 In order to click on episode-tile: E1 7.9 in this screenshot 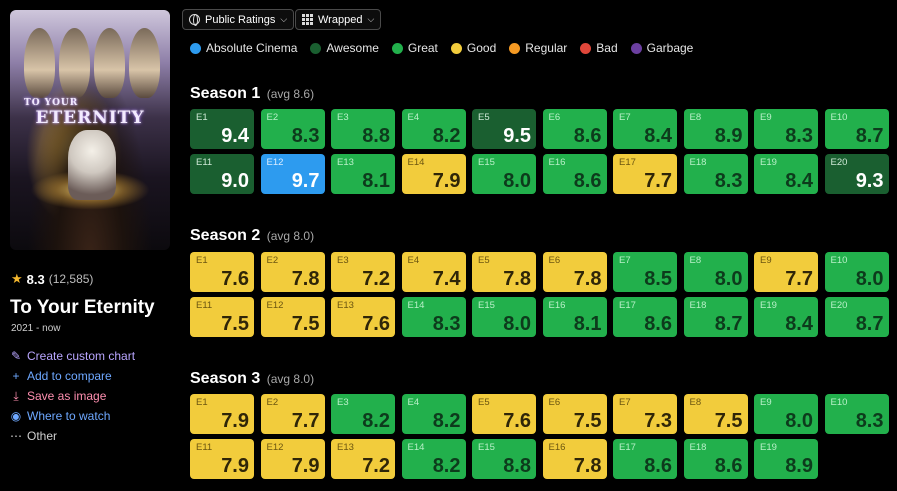, I will do `click(222, 414)`.